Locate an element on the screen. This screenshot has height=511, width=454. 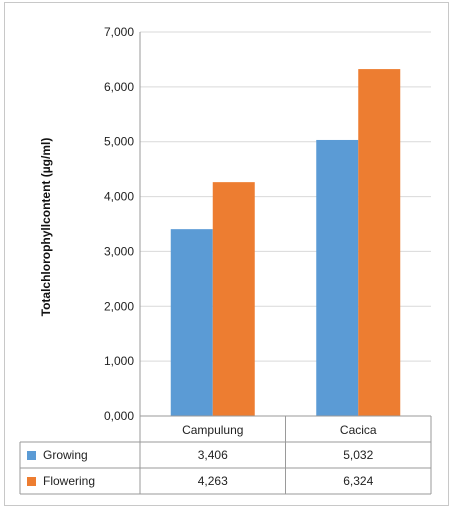
data-value-cell: 6,324 is located at coordinates (358, 481).